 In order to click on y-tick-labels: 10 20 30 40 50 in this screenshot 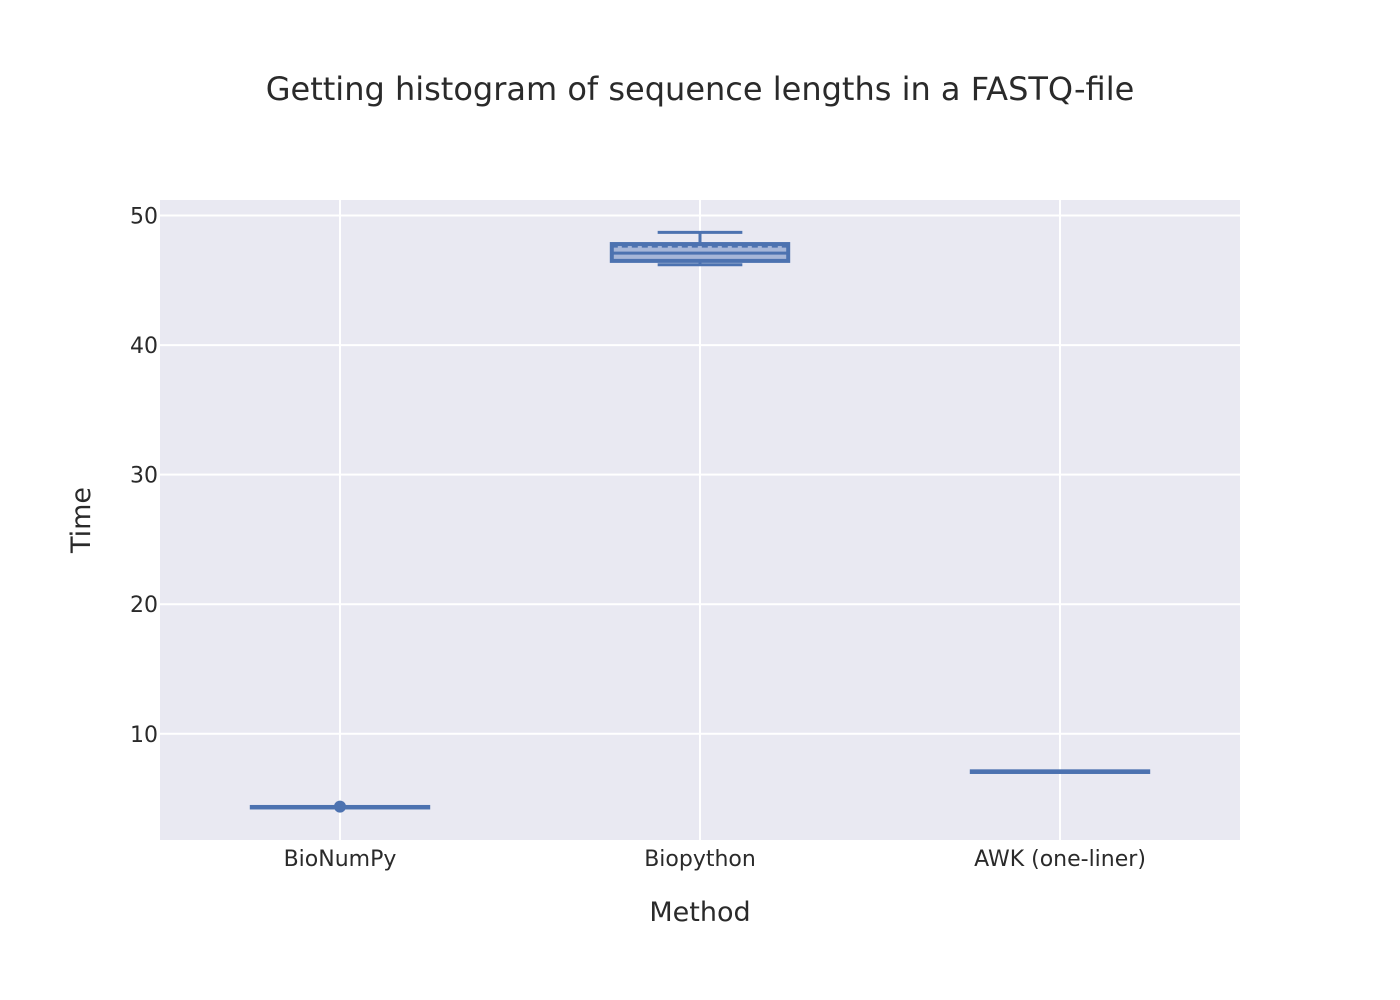, I will do `click(144, 476)`.